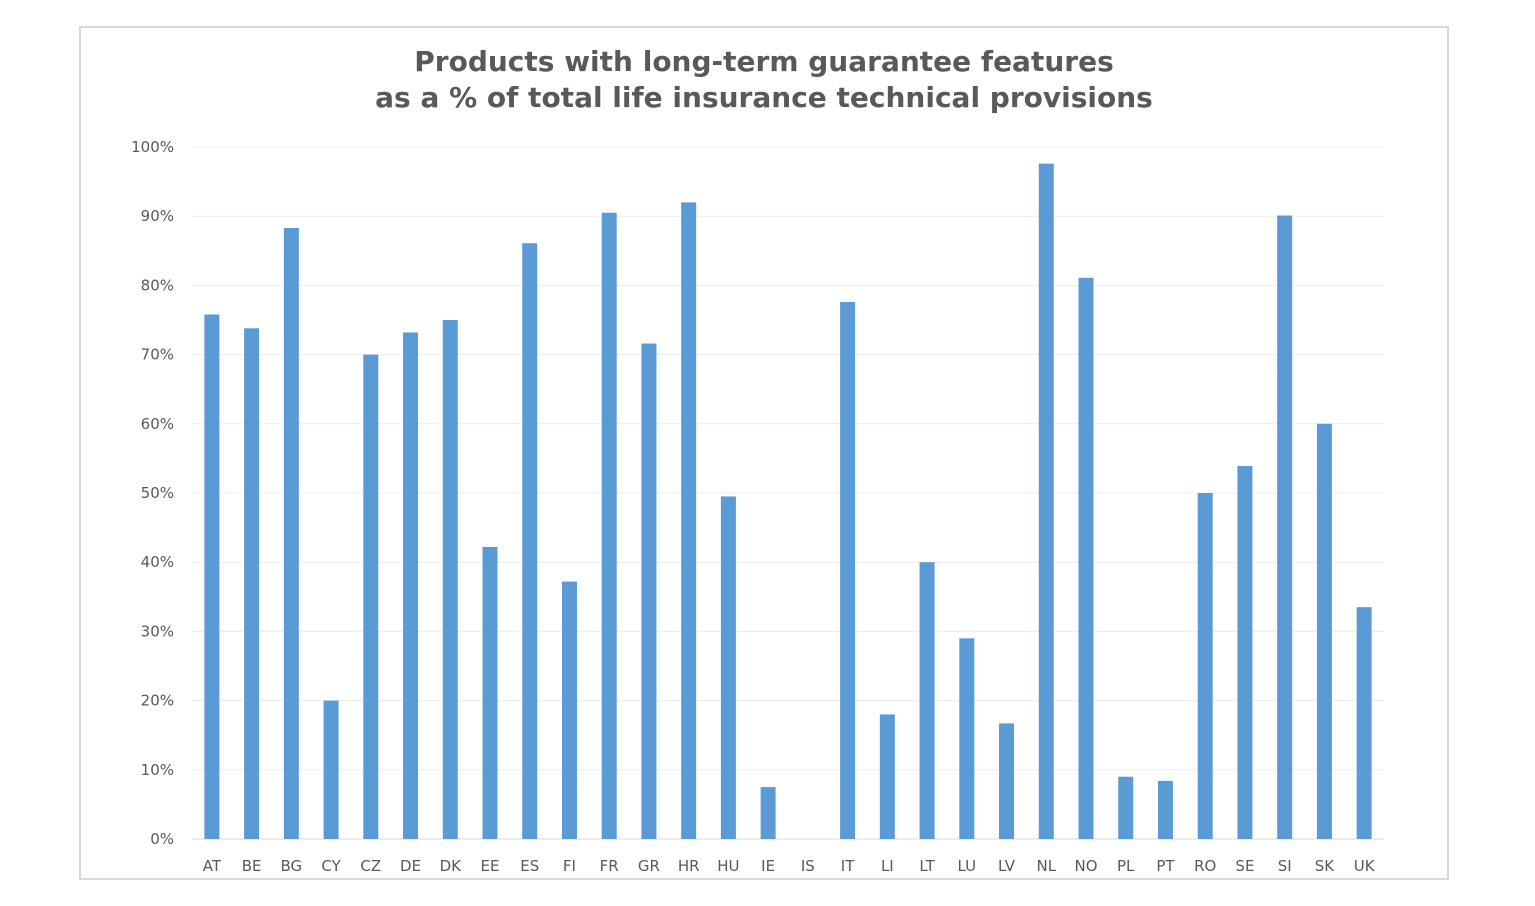 The height and width of the screenshot is (906, 1535). What do you see at coordinates (1244, 866) in the screenshot?
I see `x-tick-label-se: SE` at bounding box center [1244, 866].